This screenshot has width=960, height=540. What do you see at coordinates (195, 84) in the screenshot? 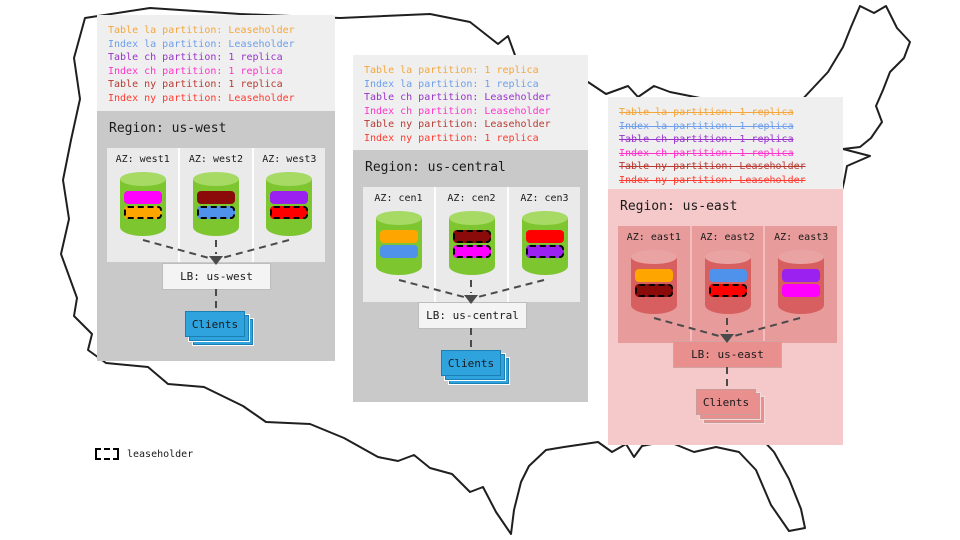
I see `note-line: Table ny partition: 1 replica` at bounding box center [195, 84].